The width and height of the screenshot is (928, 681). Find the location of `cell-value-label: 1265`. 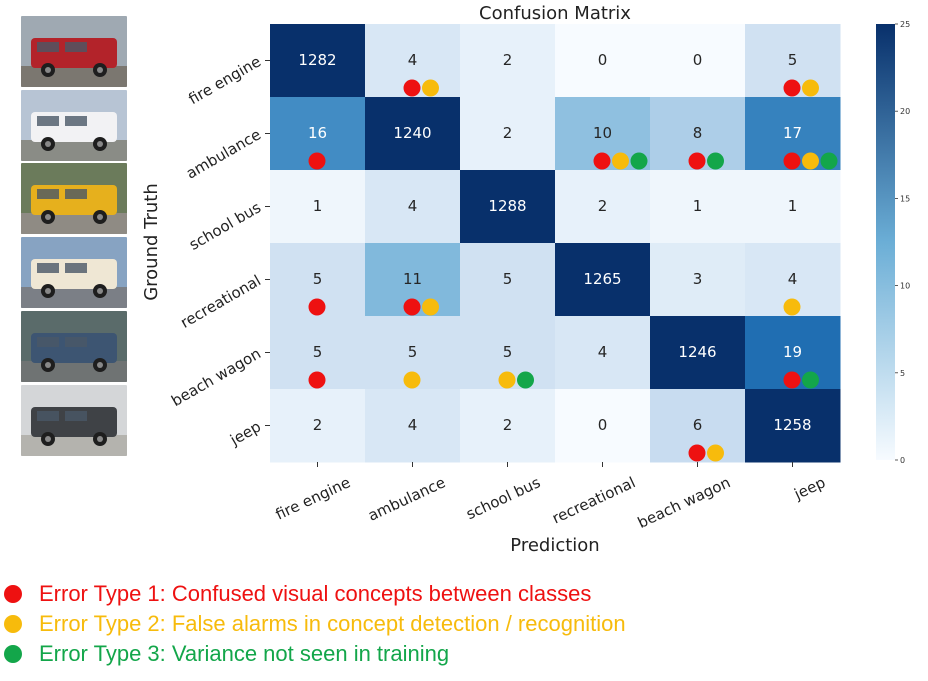

cell-value-label: 1265 is located at coordinates (602, 279).